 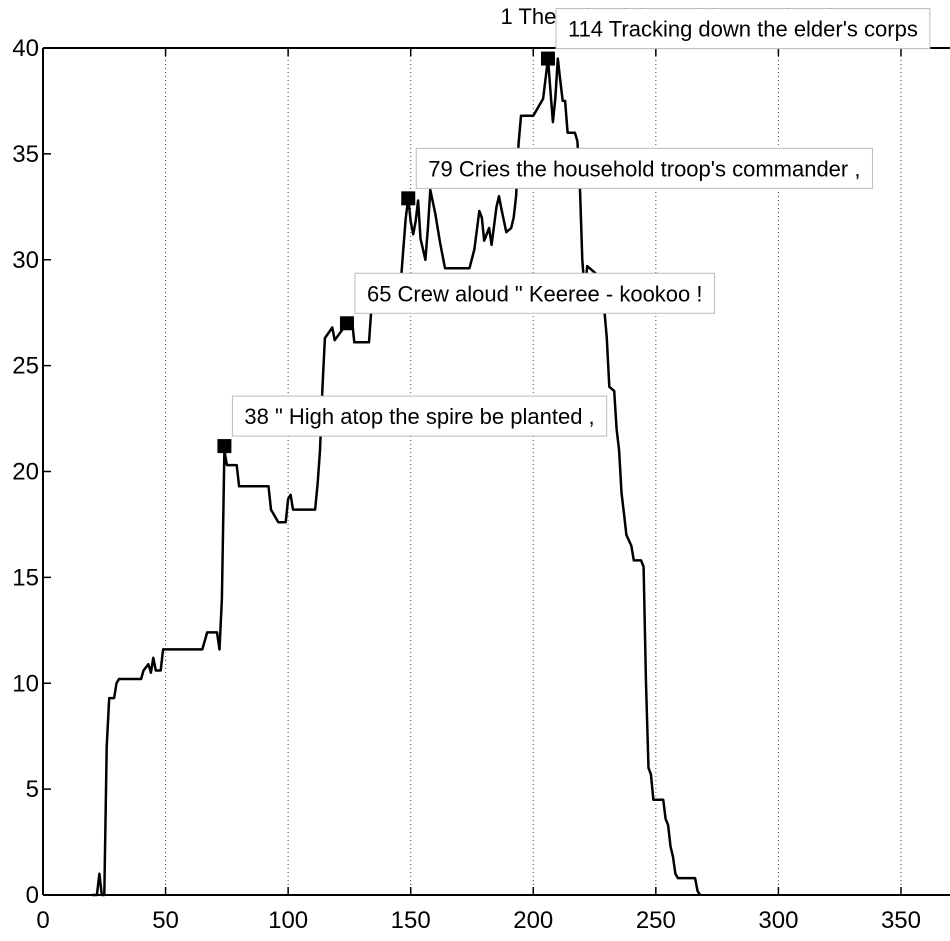 I want to click on annotation-text: 38 " High atop the spire be planted ,, so click(x=419, y=416).